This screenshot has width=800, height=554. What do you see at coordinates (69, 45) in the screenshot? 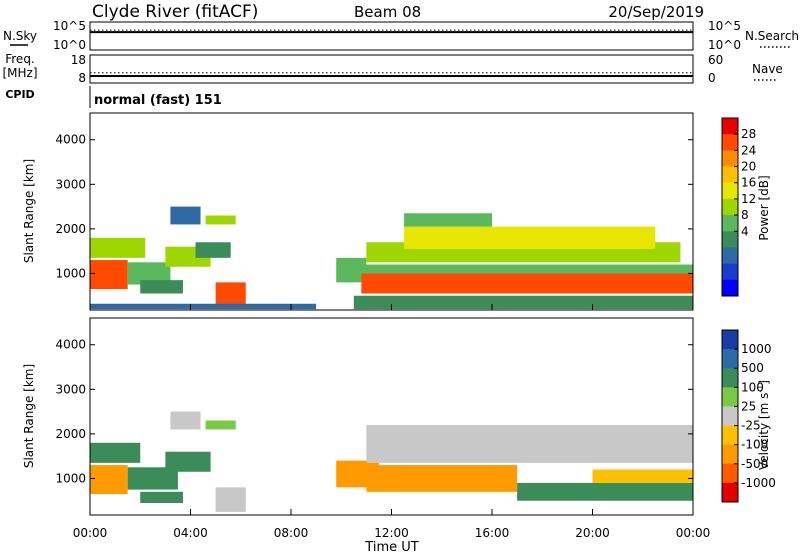
I see `noise-left-tick-bottom: 10^0` at bounding box center [69, 45].